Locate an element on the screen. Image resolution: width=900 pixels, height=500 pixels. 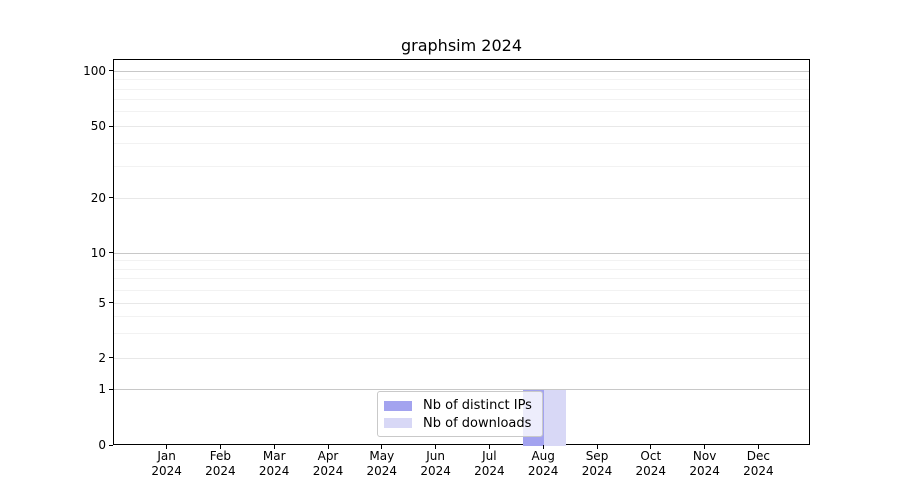
x-tick-label: Apr 2024 is located at coordinates (328, 464).